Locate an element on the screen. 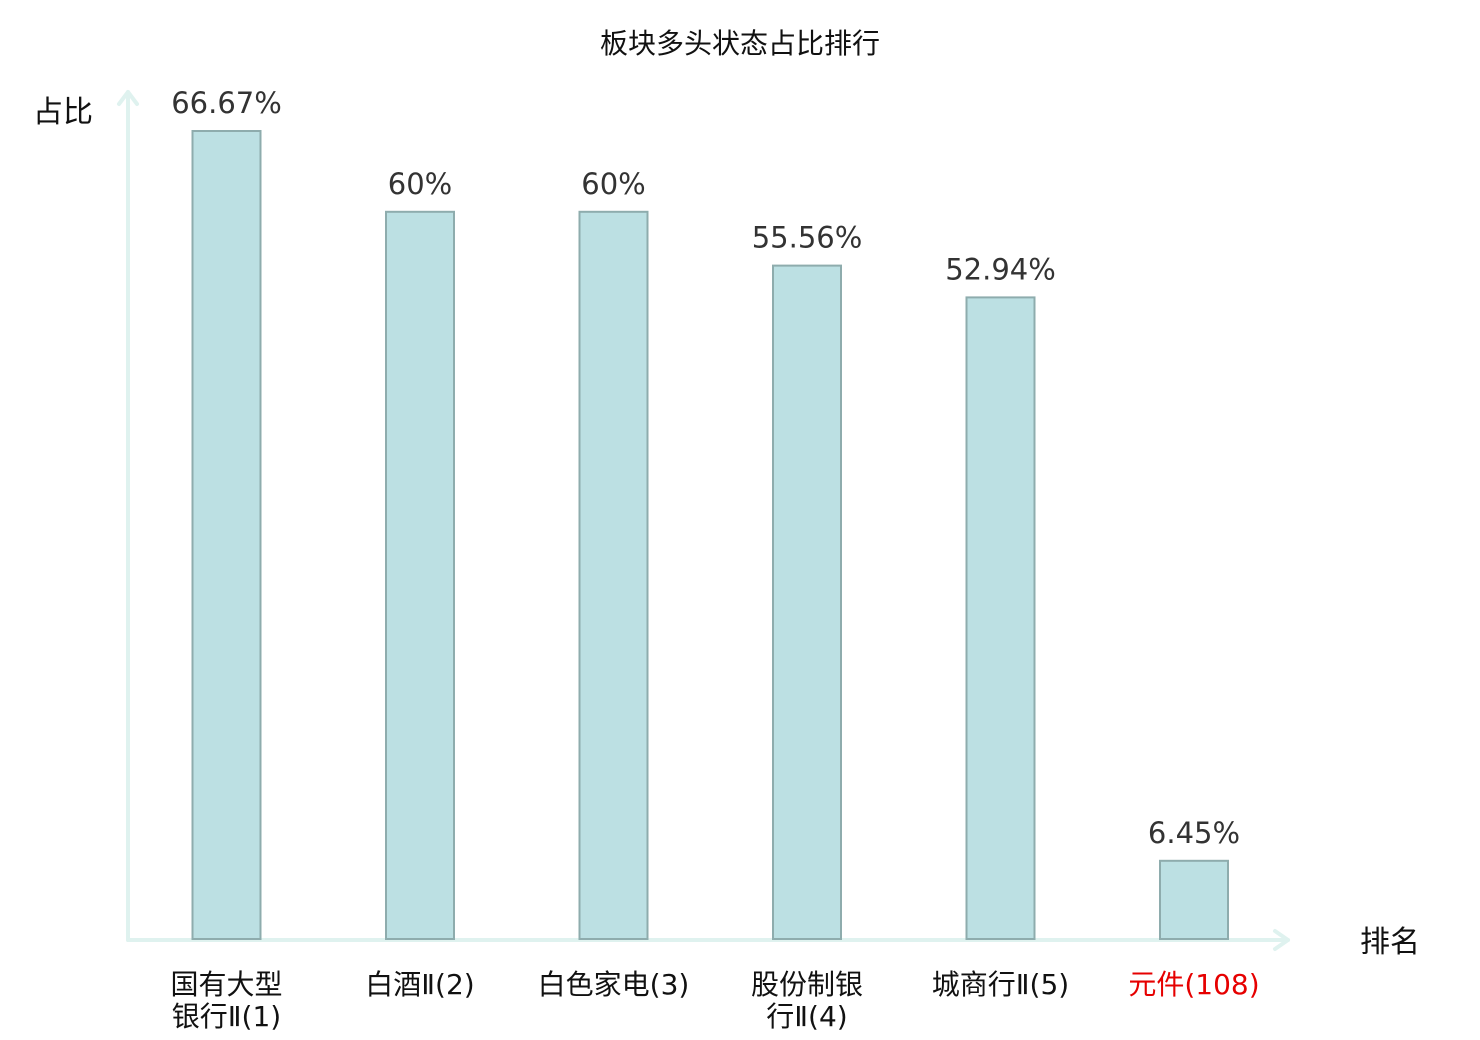  category-label-4-line-1: 股份制银 is located at coordinates (807, 984).